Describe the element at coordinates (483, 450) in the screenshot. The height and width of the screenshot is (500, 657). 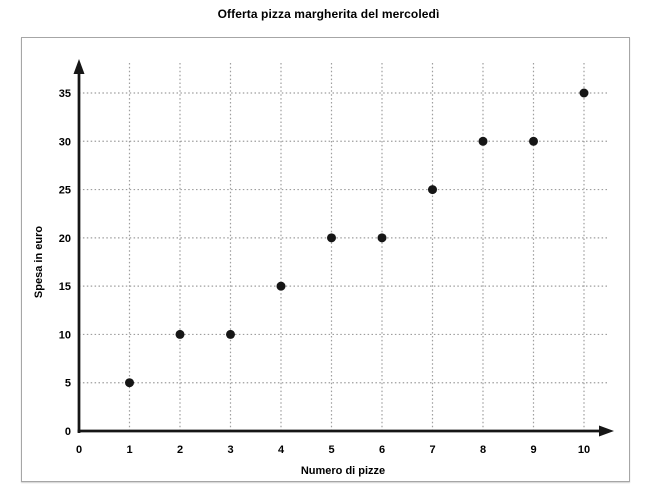
I see `x-tick-label: 8` at that location.